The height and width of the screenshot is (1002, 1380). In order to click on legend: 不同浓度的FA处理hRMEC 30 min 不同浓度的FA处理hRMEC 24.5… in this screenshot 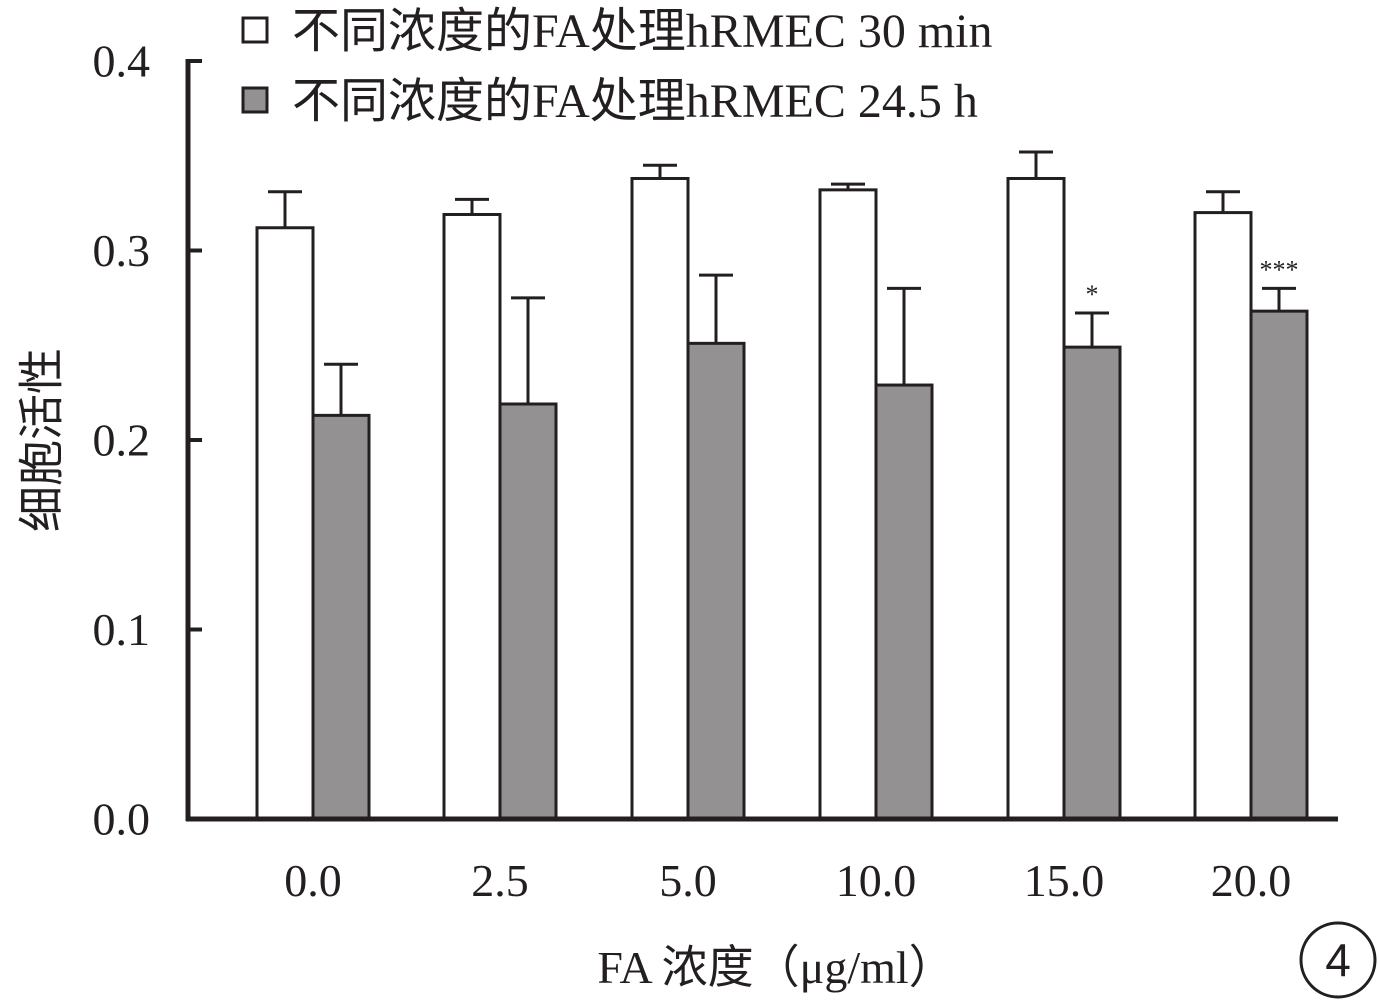, I will do `click(617, 66)`.